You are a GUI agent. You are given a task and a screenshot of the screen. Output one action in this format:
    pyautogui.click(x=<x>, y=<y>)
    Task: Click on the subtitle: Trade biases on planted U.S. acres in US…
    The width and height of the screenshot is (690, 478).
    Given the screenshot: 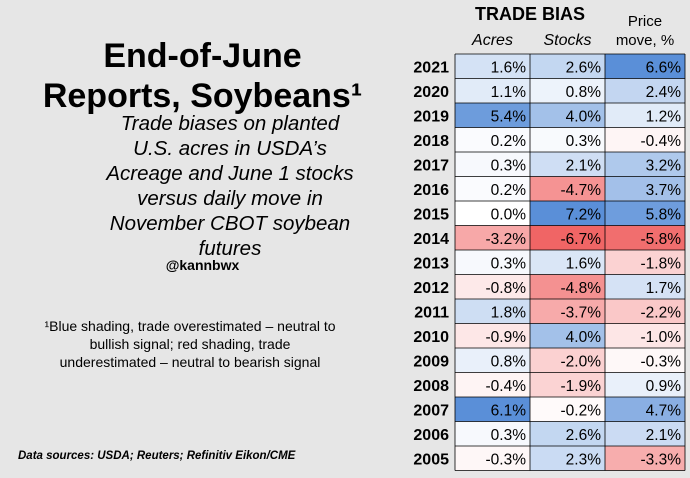 What is the action you would take?
    pyautogui.click(x=230, y=186)
    